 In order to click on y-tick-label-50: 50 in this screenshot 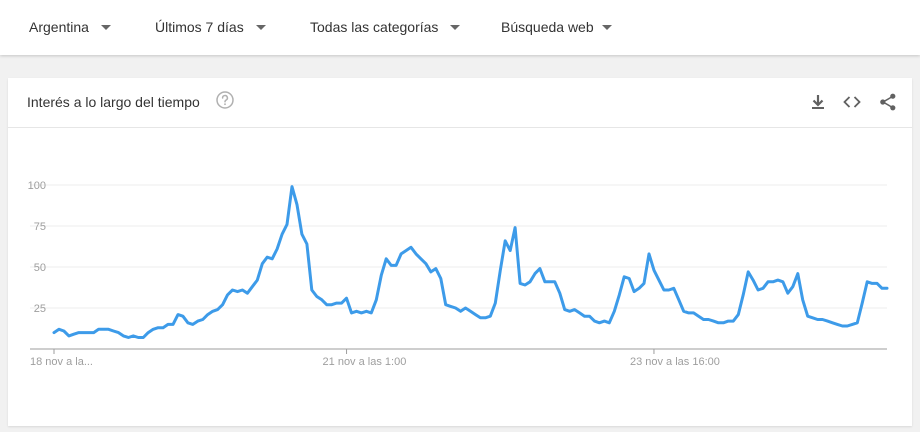, I will do `click(40, 268)`.